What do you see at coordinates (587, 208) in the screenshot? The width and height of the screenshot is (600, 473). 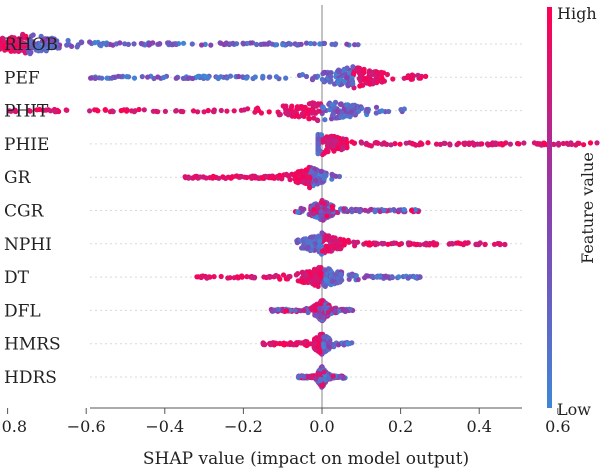 I see `colorbar-title: Feature value` at bounding box center [587, 208].